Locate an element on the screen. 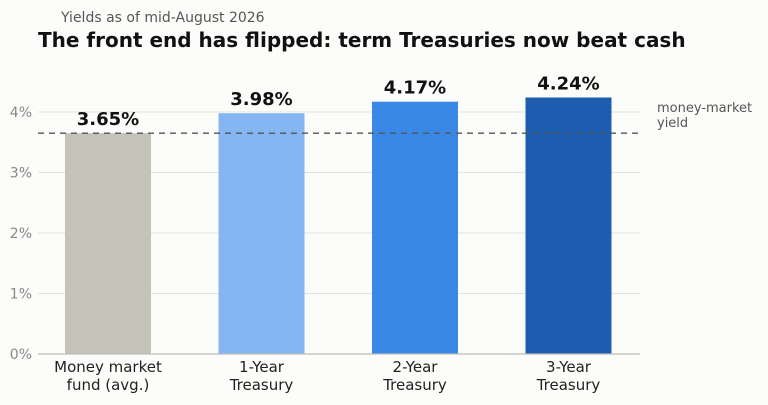  reference-line-label: money-market is located at coordinates (704, 108).